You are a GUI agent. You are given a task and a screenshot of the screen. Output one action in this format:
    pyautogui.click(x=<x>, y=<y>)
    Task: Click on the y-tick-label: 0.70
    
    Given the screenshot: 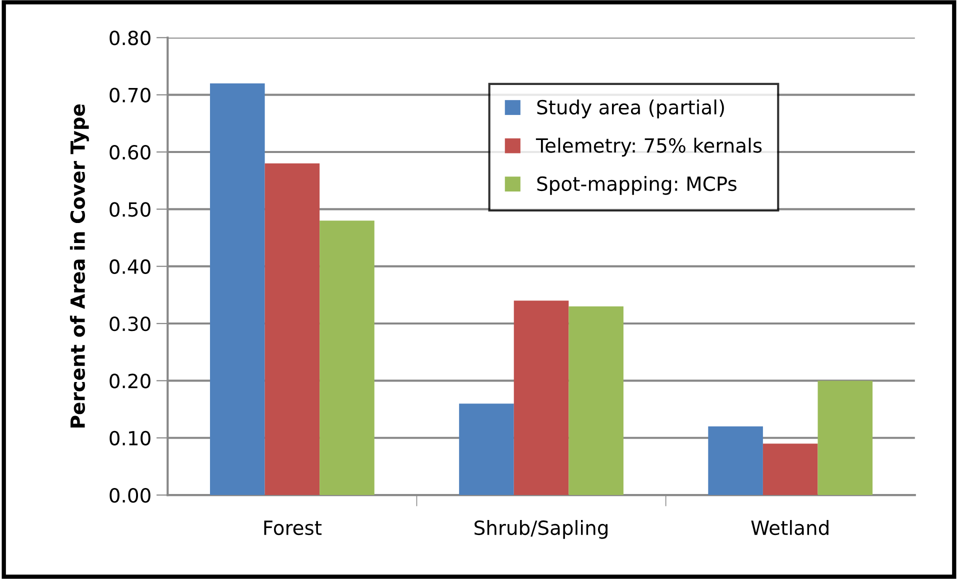 What is the action you would take?
    pyautogui.click(x=130, y=95)
    